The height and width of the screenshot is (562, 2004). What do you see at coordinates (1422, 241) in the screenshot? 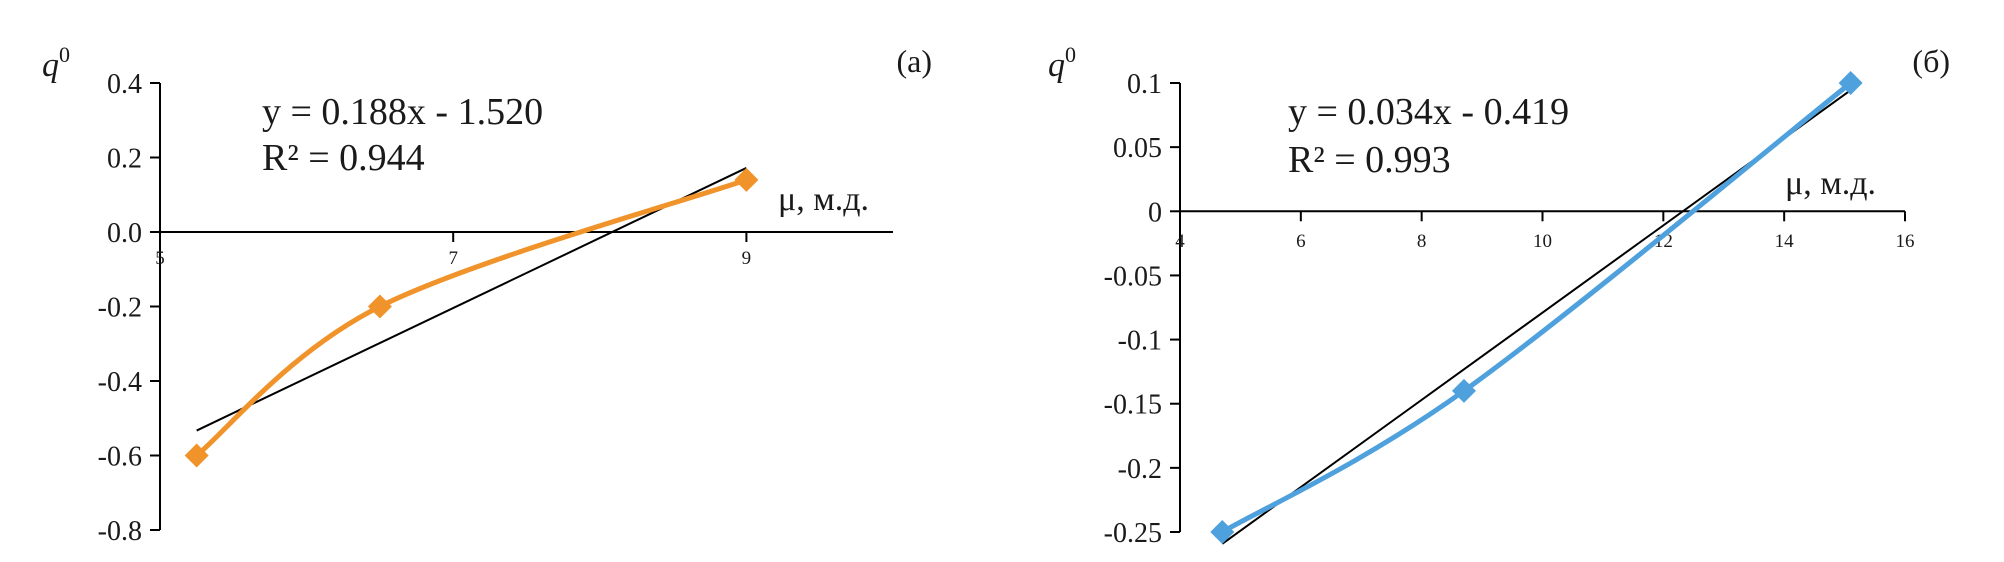
I see `x-tick-label-b: 8` at bounding box center [1422, 241].